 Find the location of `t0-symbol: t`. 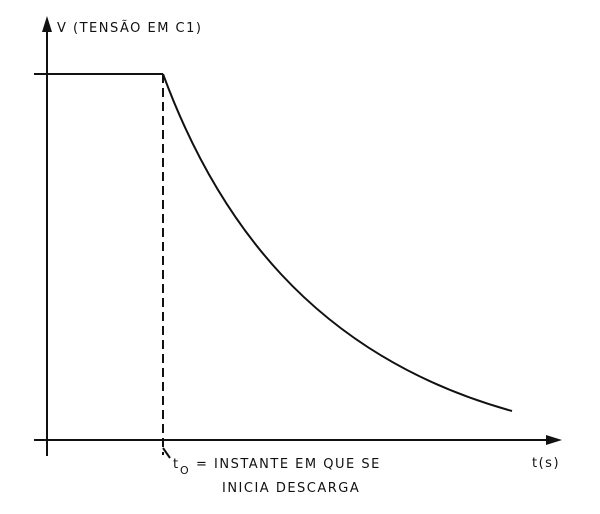

t0-symbol: t is located at coordinates (176, 464).